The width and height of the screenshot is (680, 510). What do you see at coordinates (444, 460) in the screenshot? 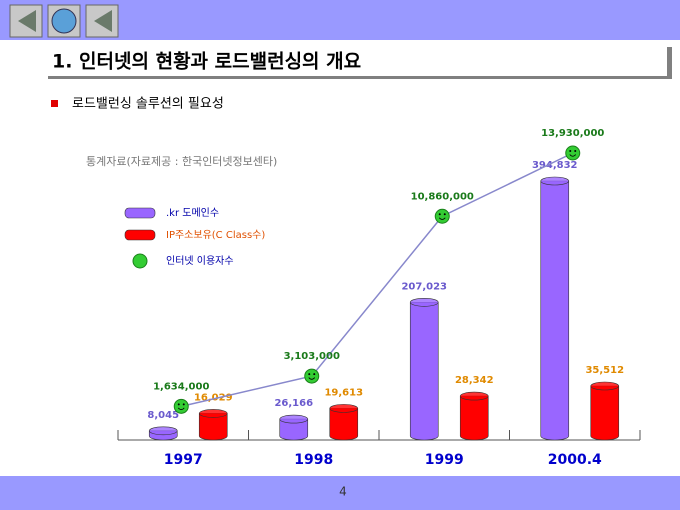
I see `x-tick-label: 1999` at bounding box center [444, 460].